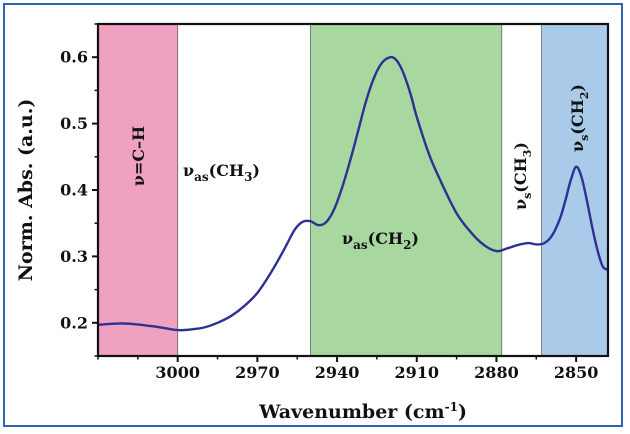 The image size is (630, 434). What do you see at coordinates (337, 372) in the screenshot?
I see `x-tick-label-2940: 2940` at bounding box center [337, 372].